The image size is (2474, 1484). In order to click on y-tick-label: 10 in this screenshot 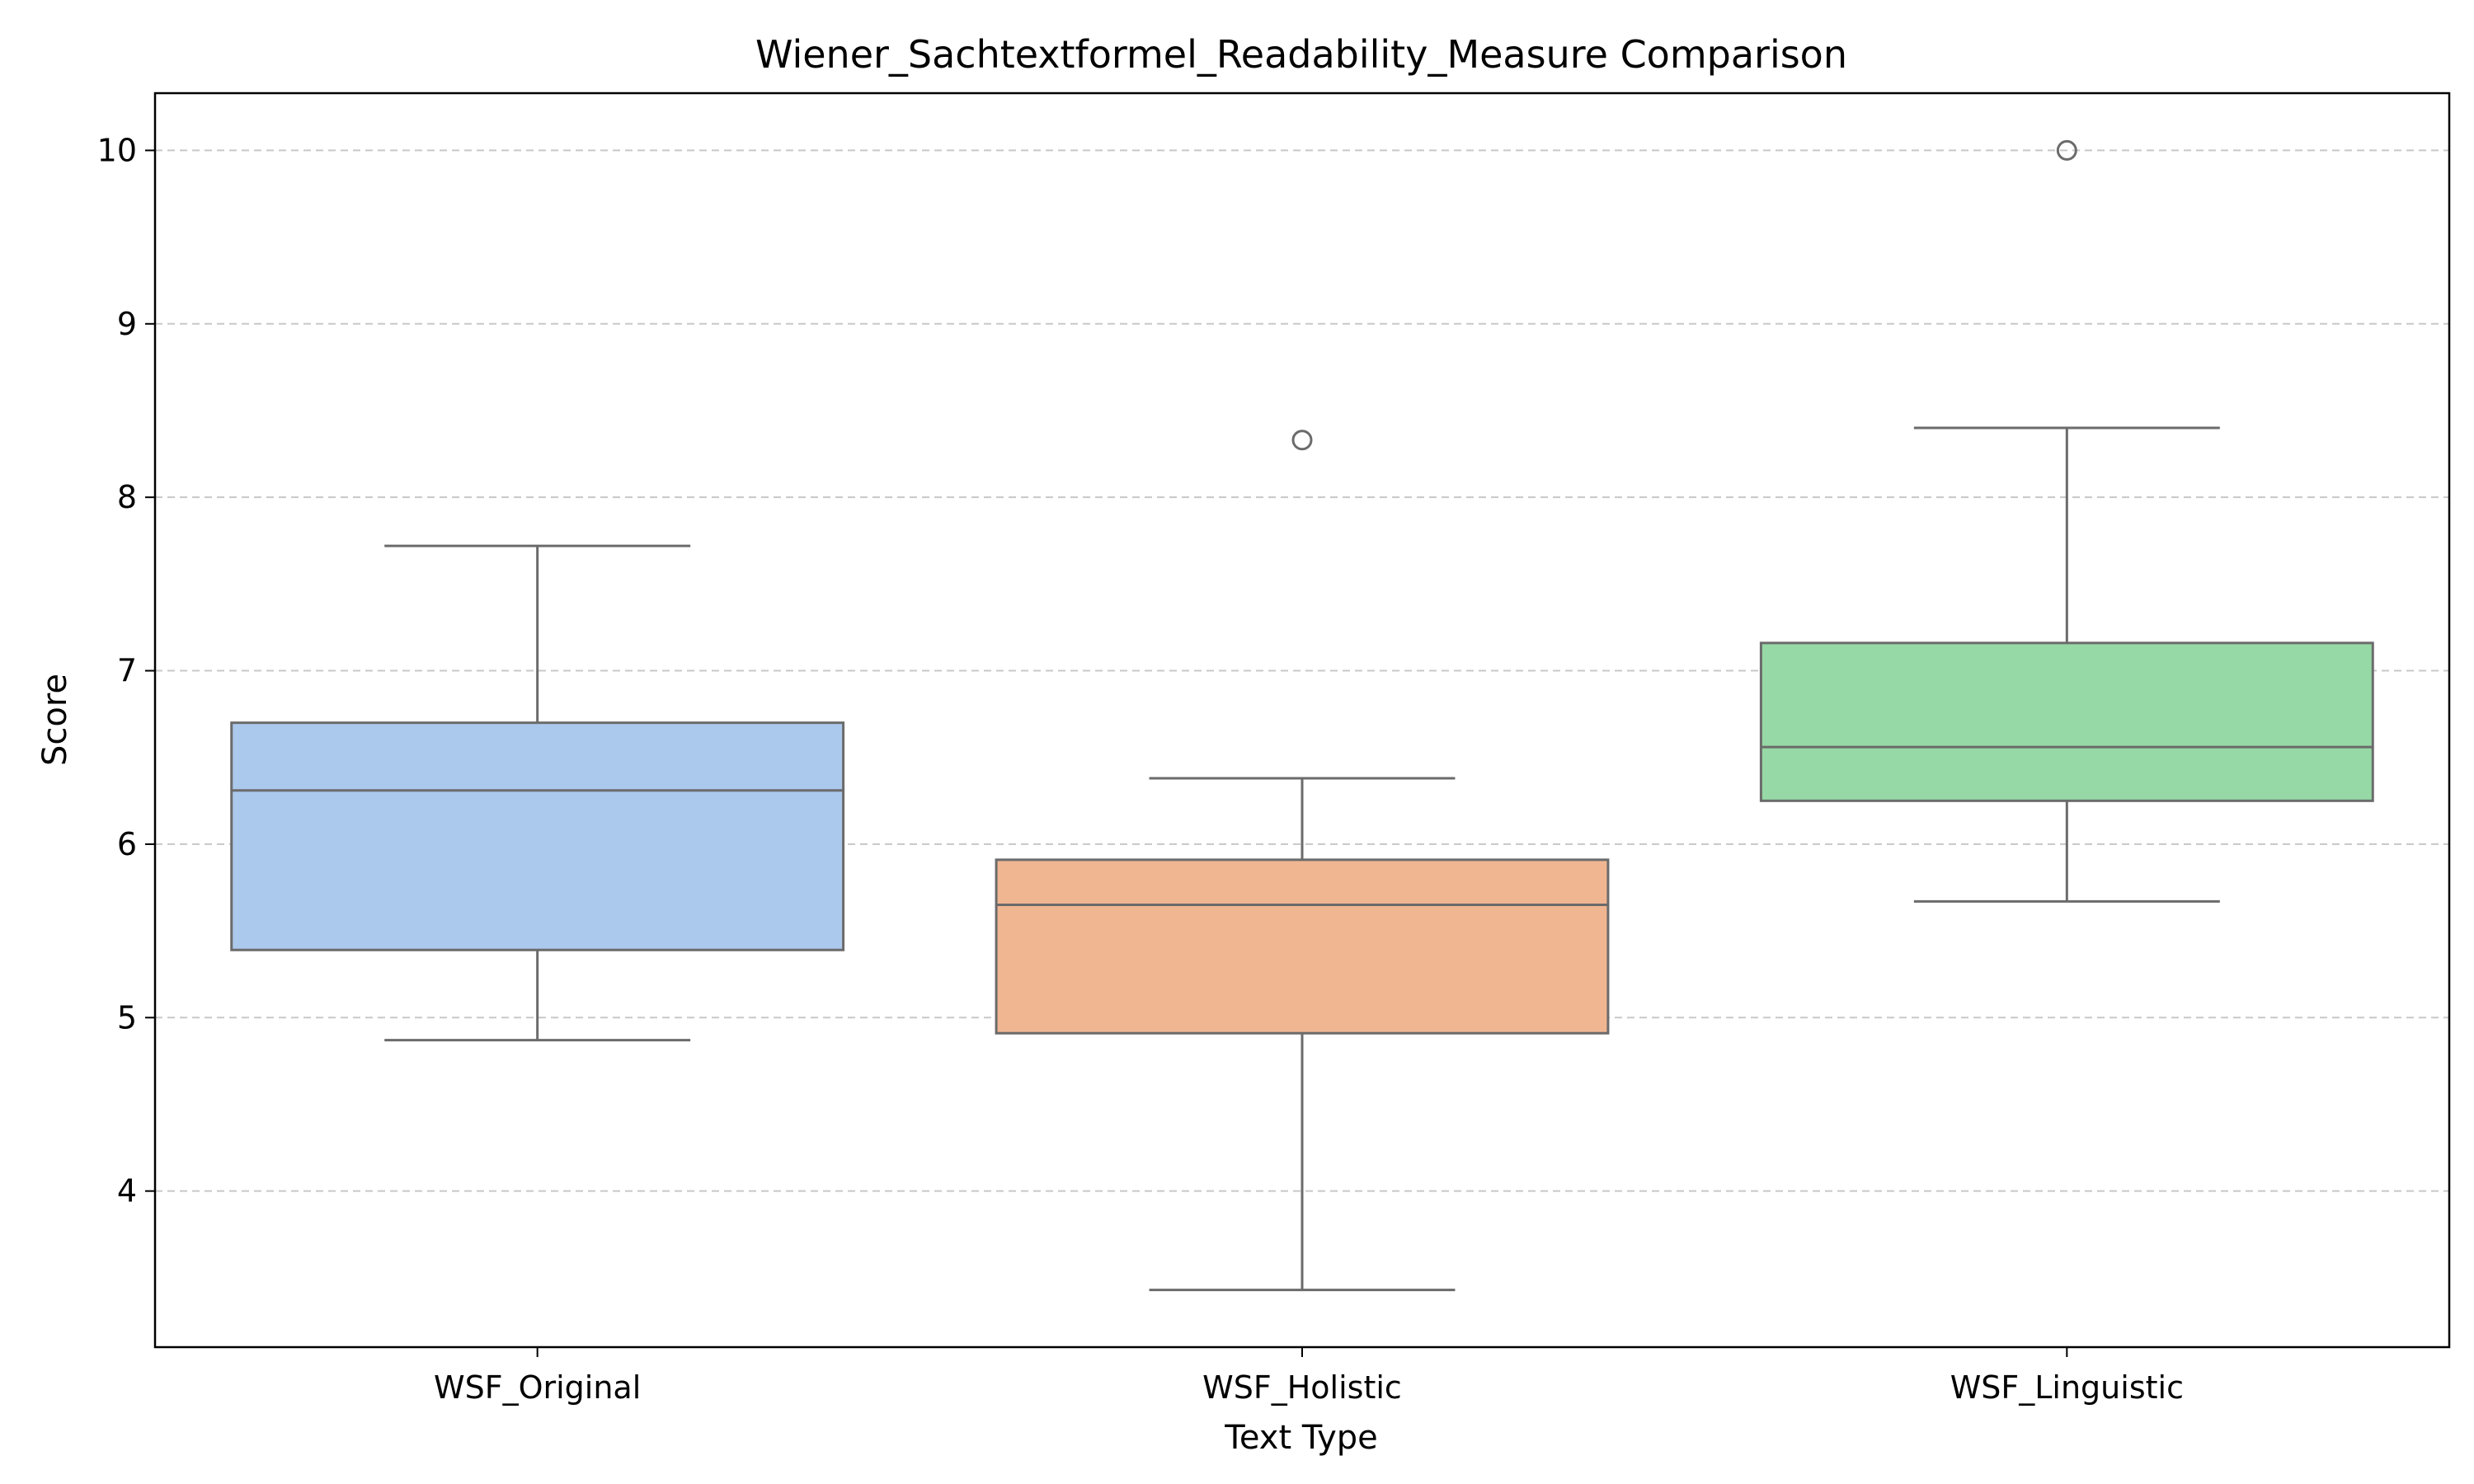, I will do `click(117, 150)`.